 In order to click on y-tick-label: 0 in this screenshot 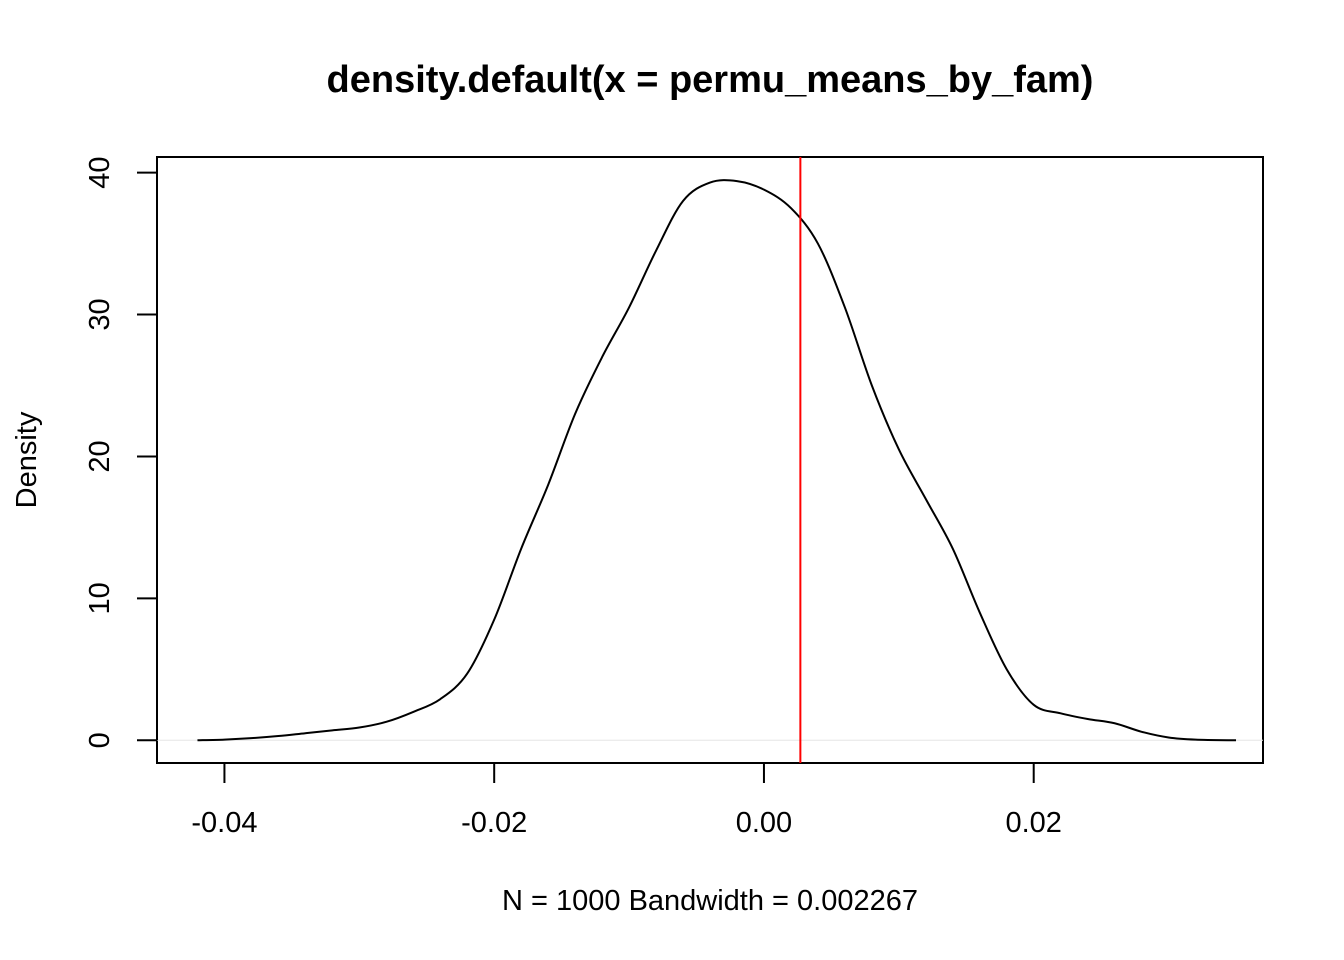, I will do `click(100, 740)`.